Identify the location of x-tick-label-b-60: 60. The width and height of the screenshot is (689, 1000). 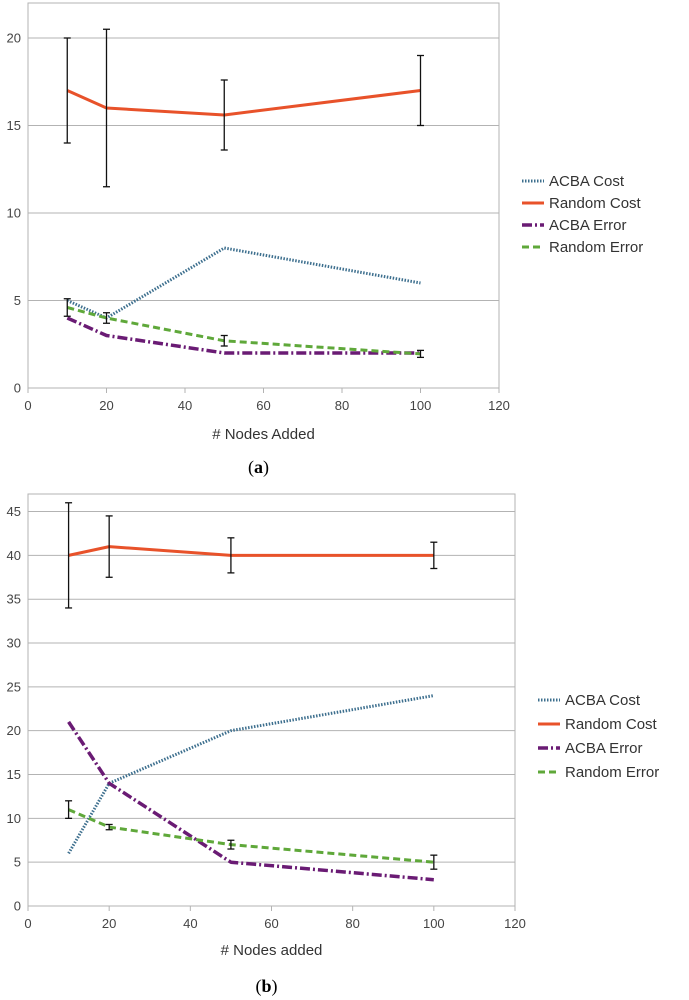
(271, 923).